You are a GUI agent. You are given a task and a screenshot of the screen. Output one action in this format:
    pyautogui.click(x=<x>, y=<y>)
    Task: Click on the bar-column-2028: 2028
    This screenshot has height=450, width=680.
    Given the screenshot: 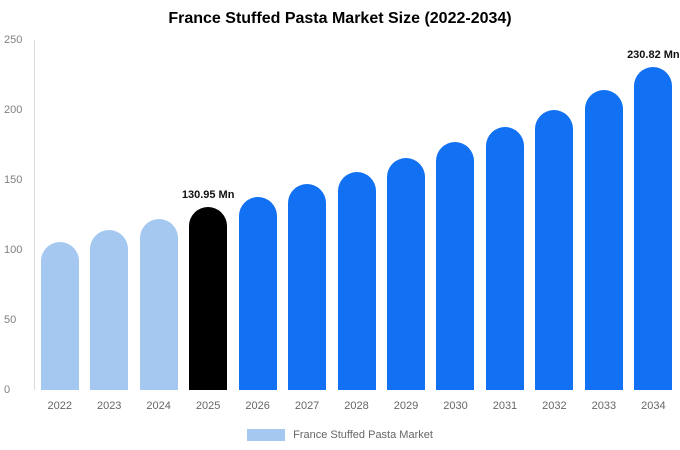 What is the action you would take?
    pyautogui.click(x=356, y=226)
    